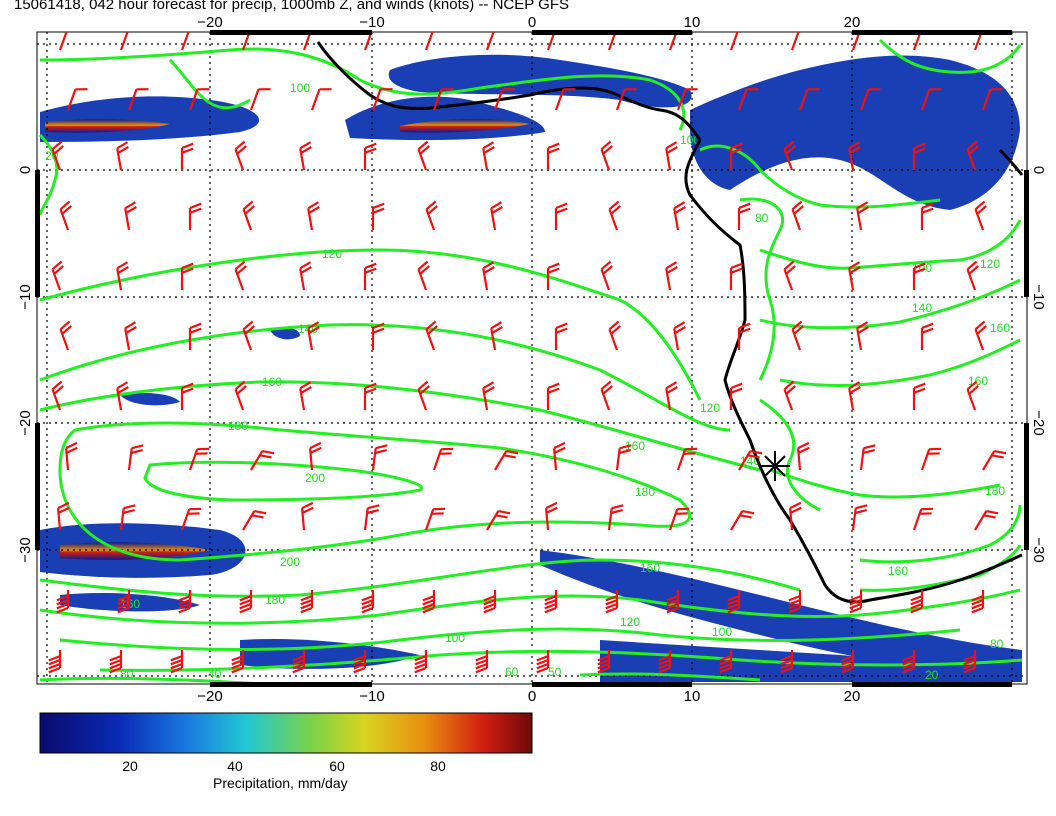 This screenshot has width=1056, height=816. What do you see at coordinates (555, 672) in the screenshot?
I see `contour-label: 50` at bounding box center [555, 672].